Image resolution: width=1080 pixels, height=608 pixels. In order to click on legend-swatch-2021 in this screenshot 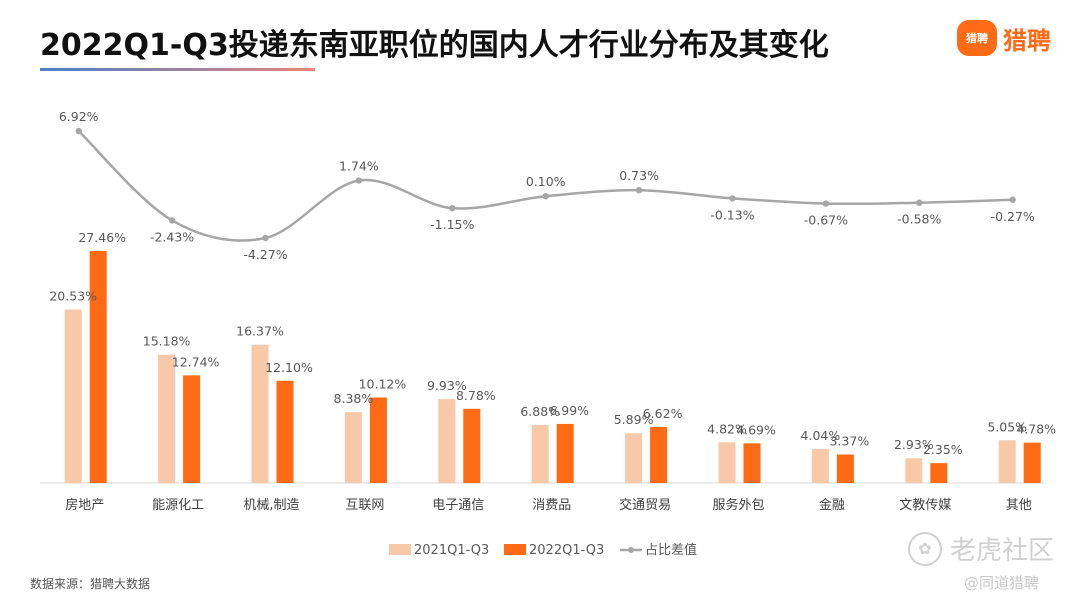, I will do `click(400, 549)`.